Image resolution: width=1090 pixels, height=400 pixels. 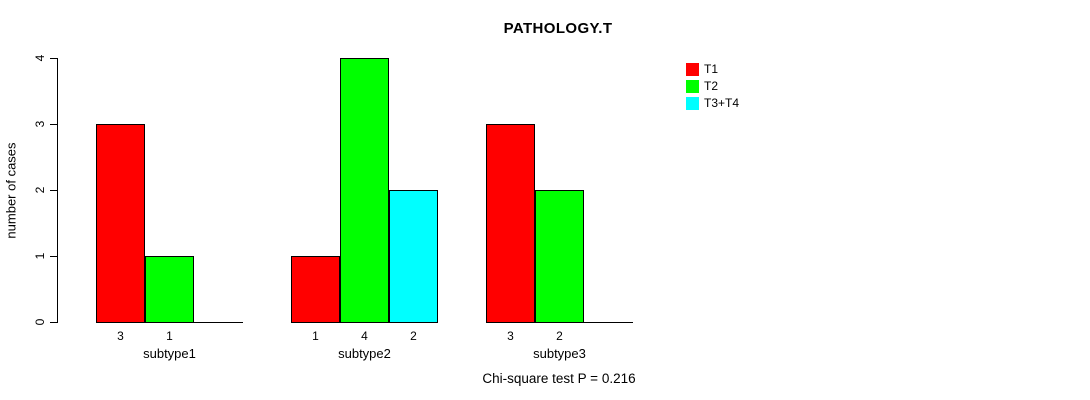 I want to click on bar-count-label-T2-subtype2: 4, so click(x=364, y=336).